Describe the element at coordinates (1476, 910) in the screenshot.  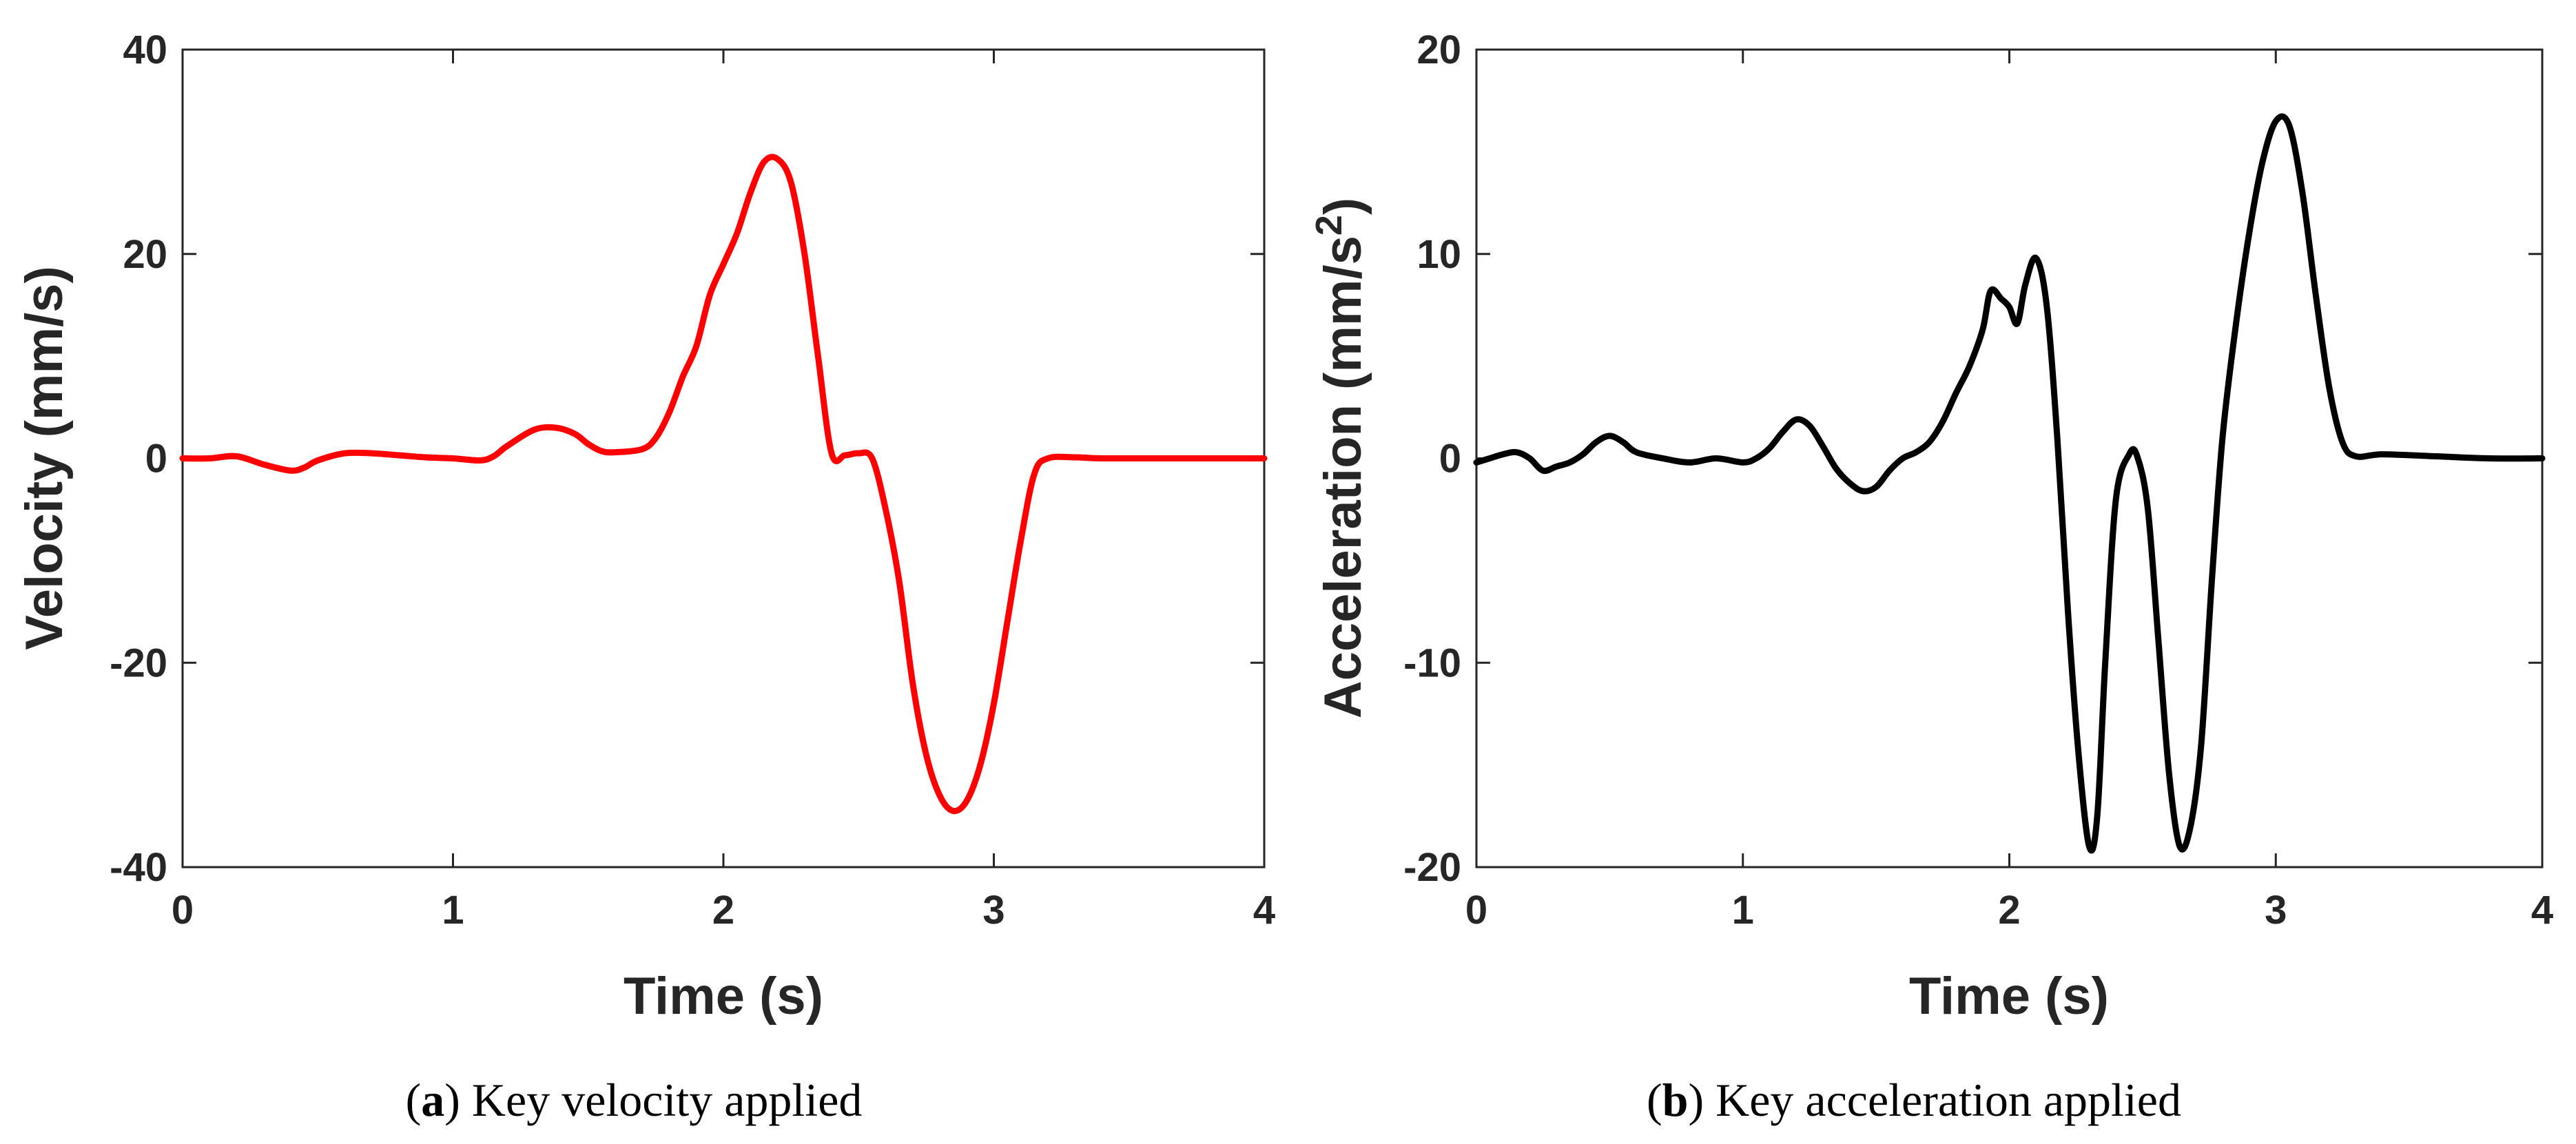
I see `acceleration-x-tick-label: 0` at that location.